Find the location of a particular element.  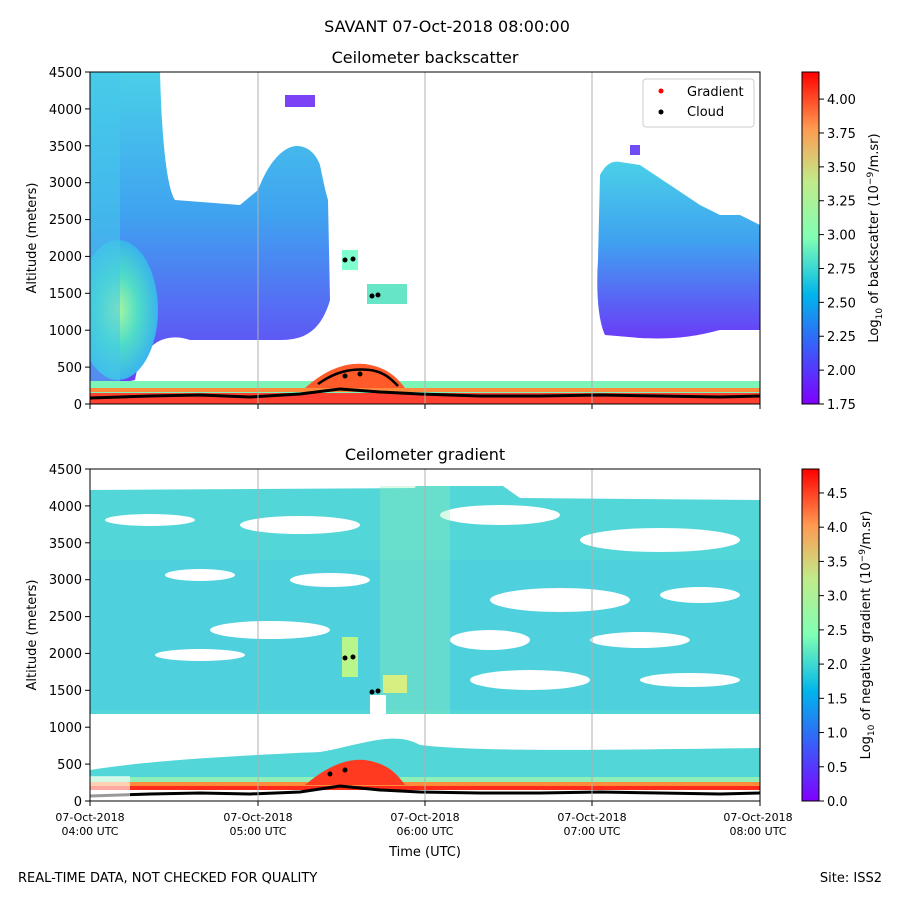

backscatter-right-layer is located at coordinates (678, 250).